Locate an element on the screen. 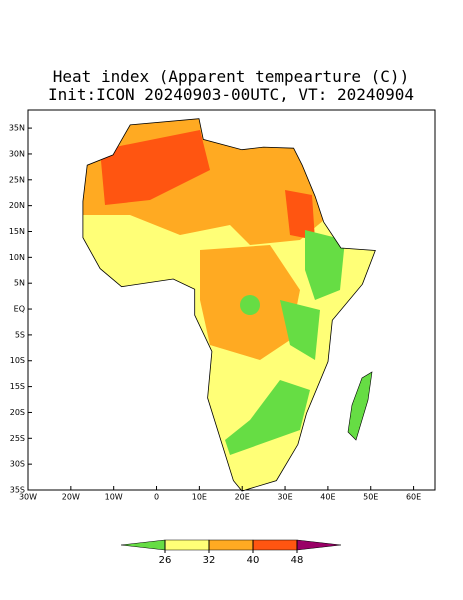  lat-label: 30S is located at coordinates (17, 464).